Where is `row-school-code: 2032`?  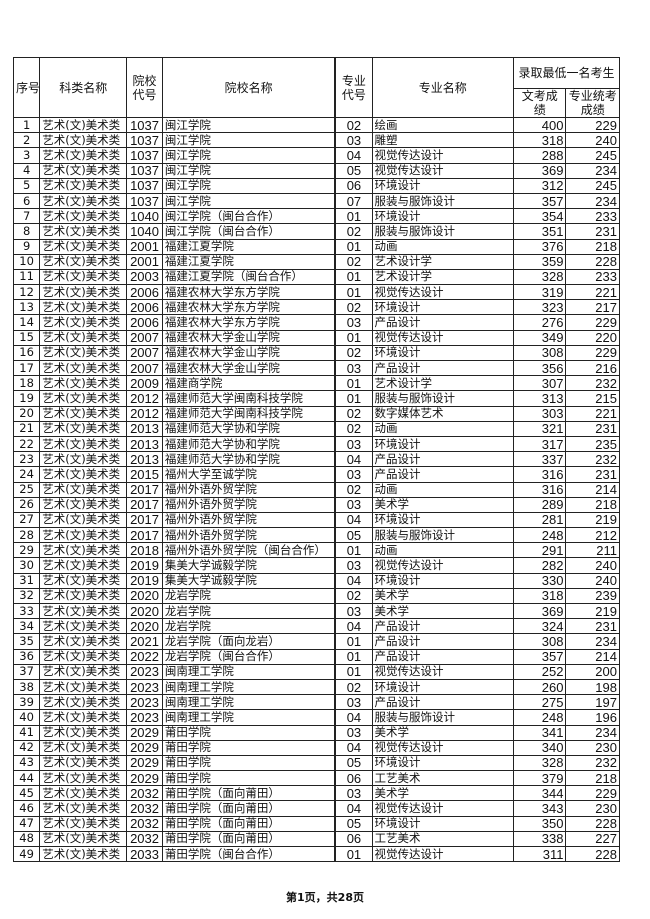 row-school-code: 2032 is located at coordinates (144, 808).